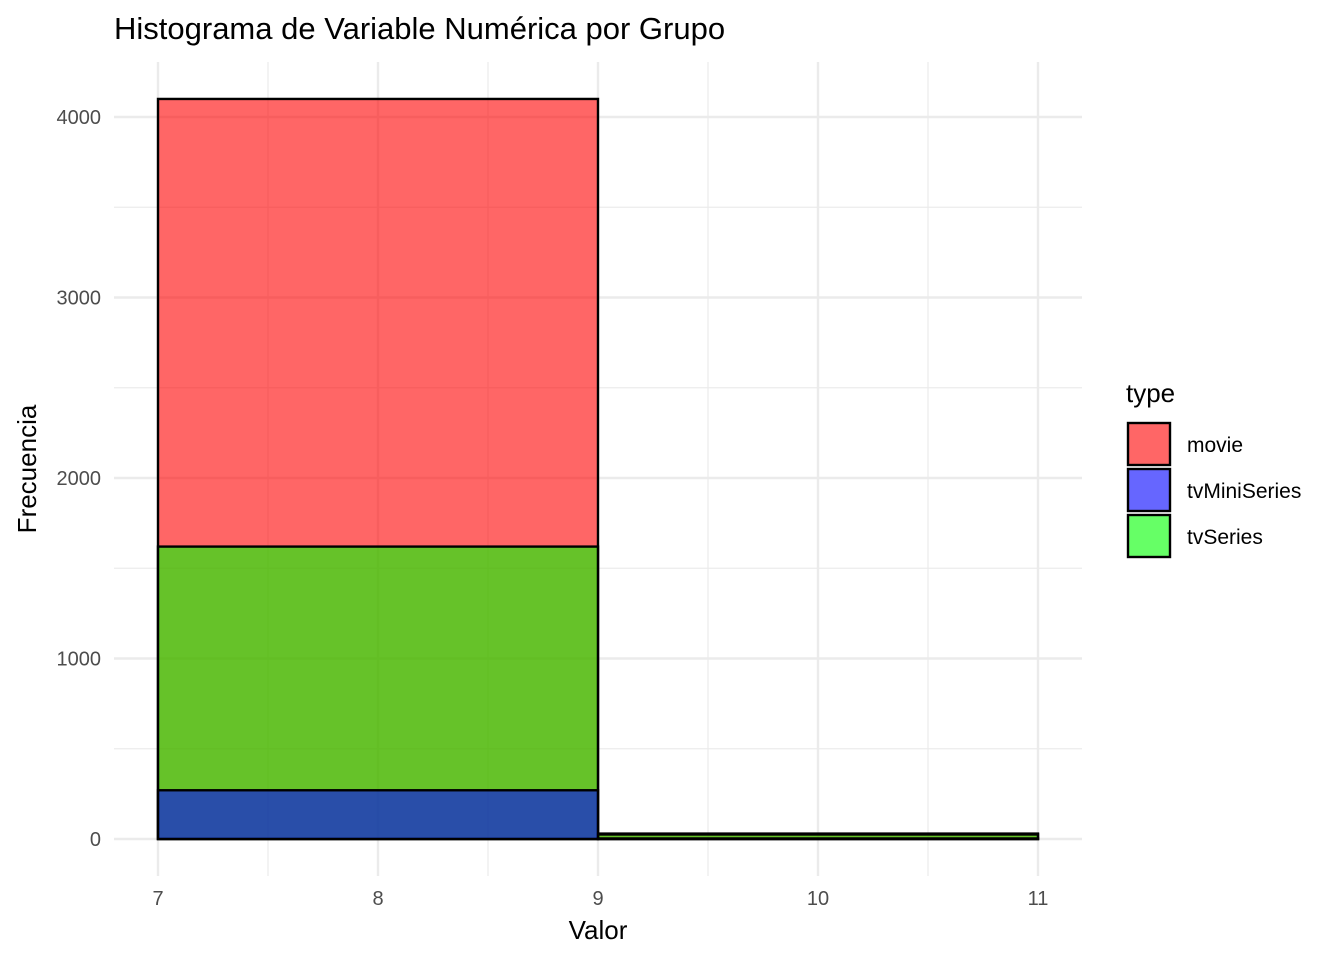 The height and width of the screenshot is (960, 1344). I want to click on x-tick-label: 11, so click(1038, 899).